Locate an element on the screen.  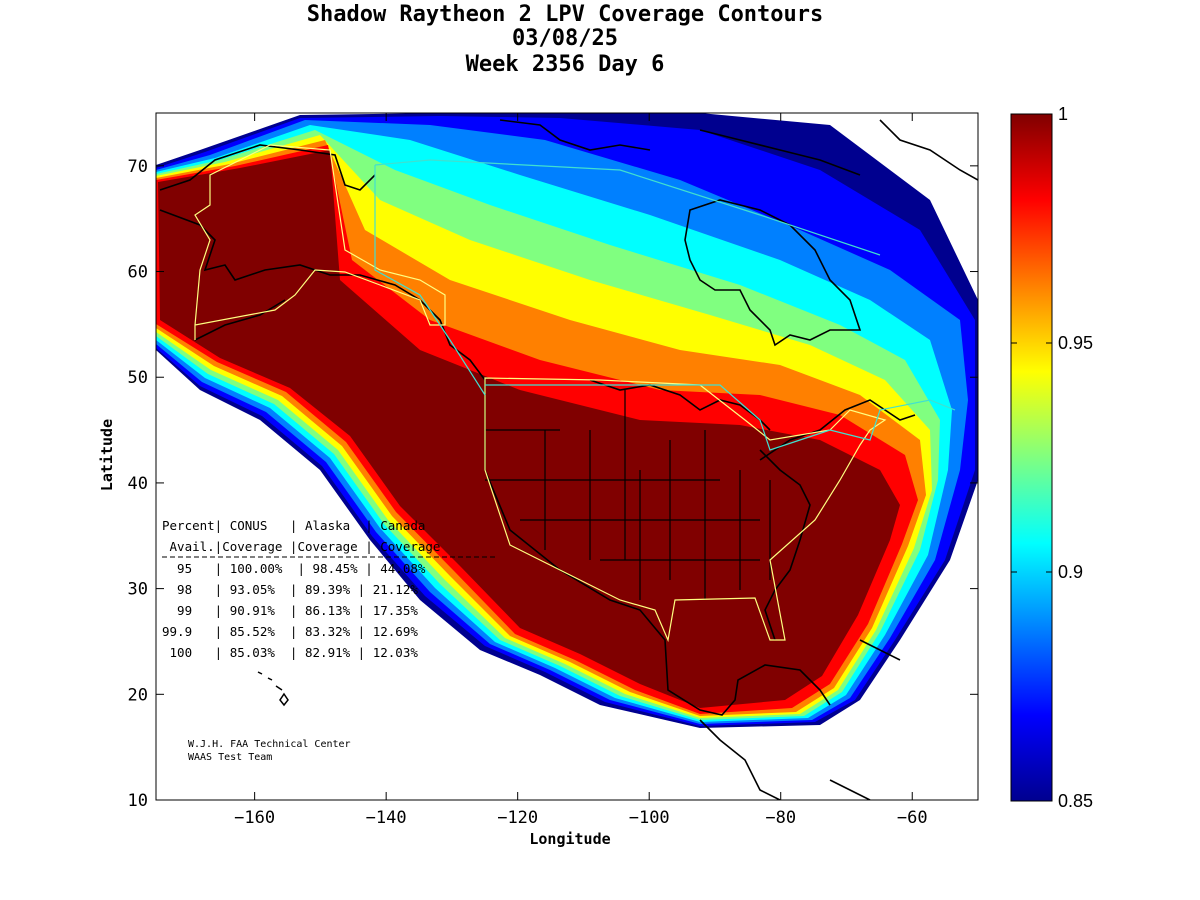
y-tick-label: 30 is located at coordinates (138, 590).